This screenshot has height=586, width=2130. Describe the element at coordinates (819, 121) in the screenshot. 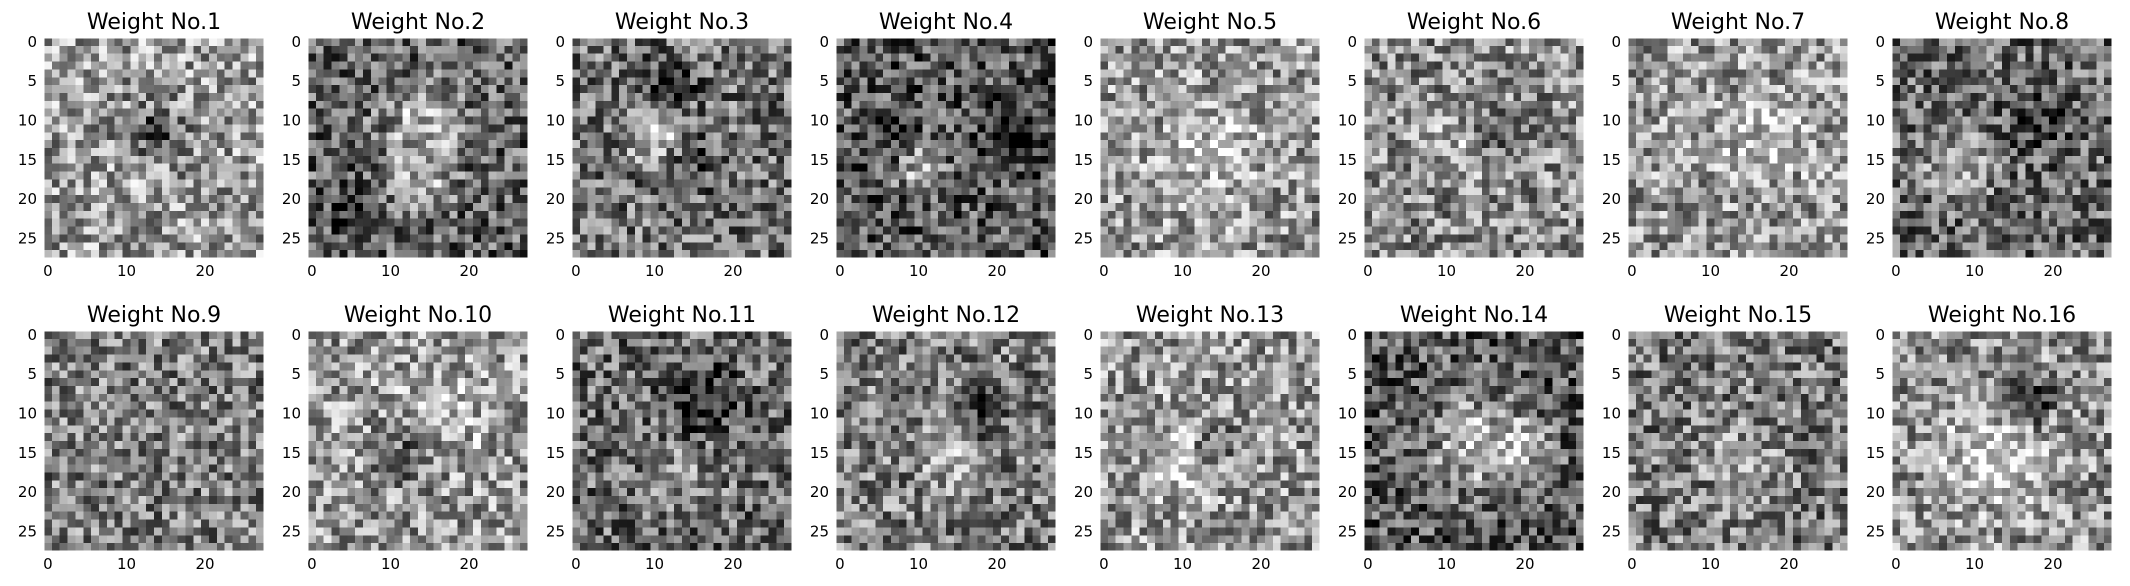

I see `y-tick-label: 10` at that location.